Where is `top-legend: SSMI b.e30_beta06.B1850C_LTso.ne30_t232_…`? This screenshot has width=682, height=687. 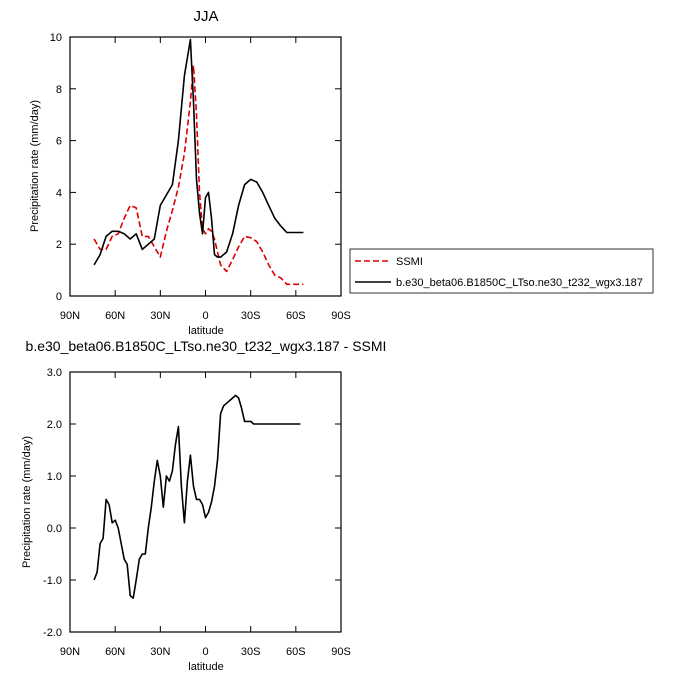
top-legend: SSMI b.e30_beta06.B1850C_LTso.ne30_t232_… is located at coordinates (501, 271).